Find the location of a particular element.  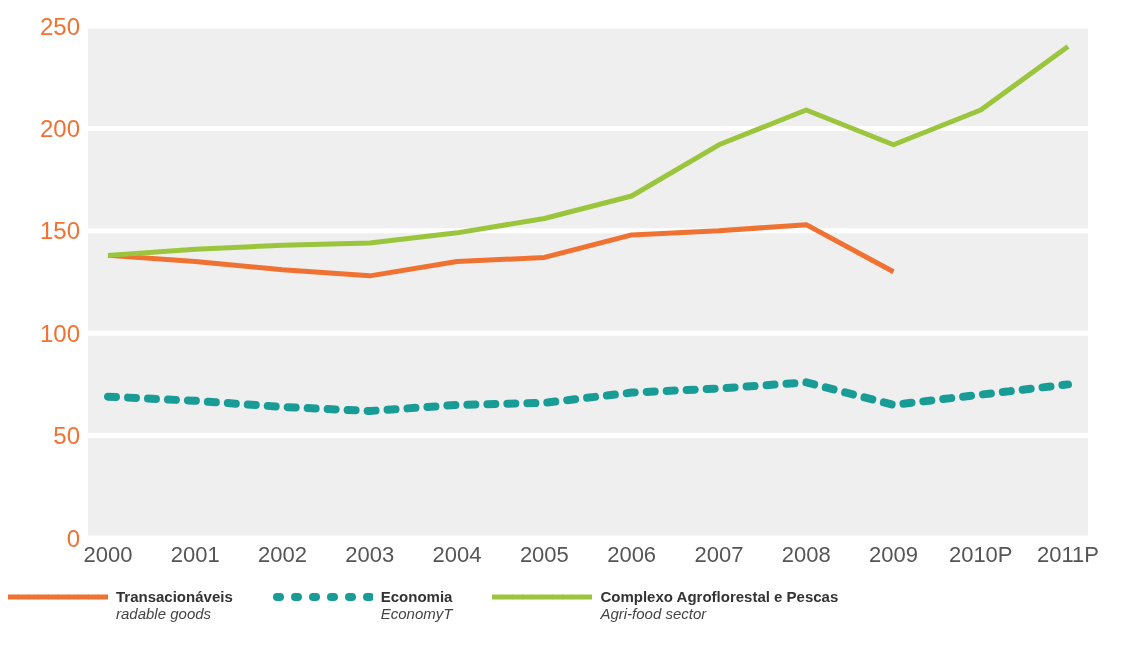

x-tick-label: 2011P is located at coordinates (1068, 554).